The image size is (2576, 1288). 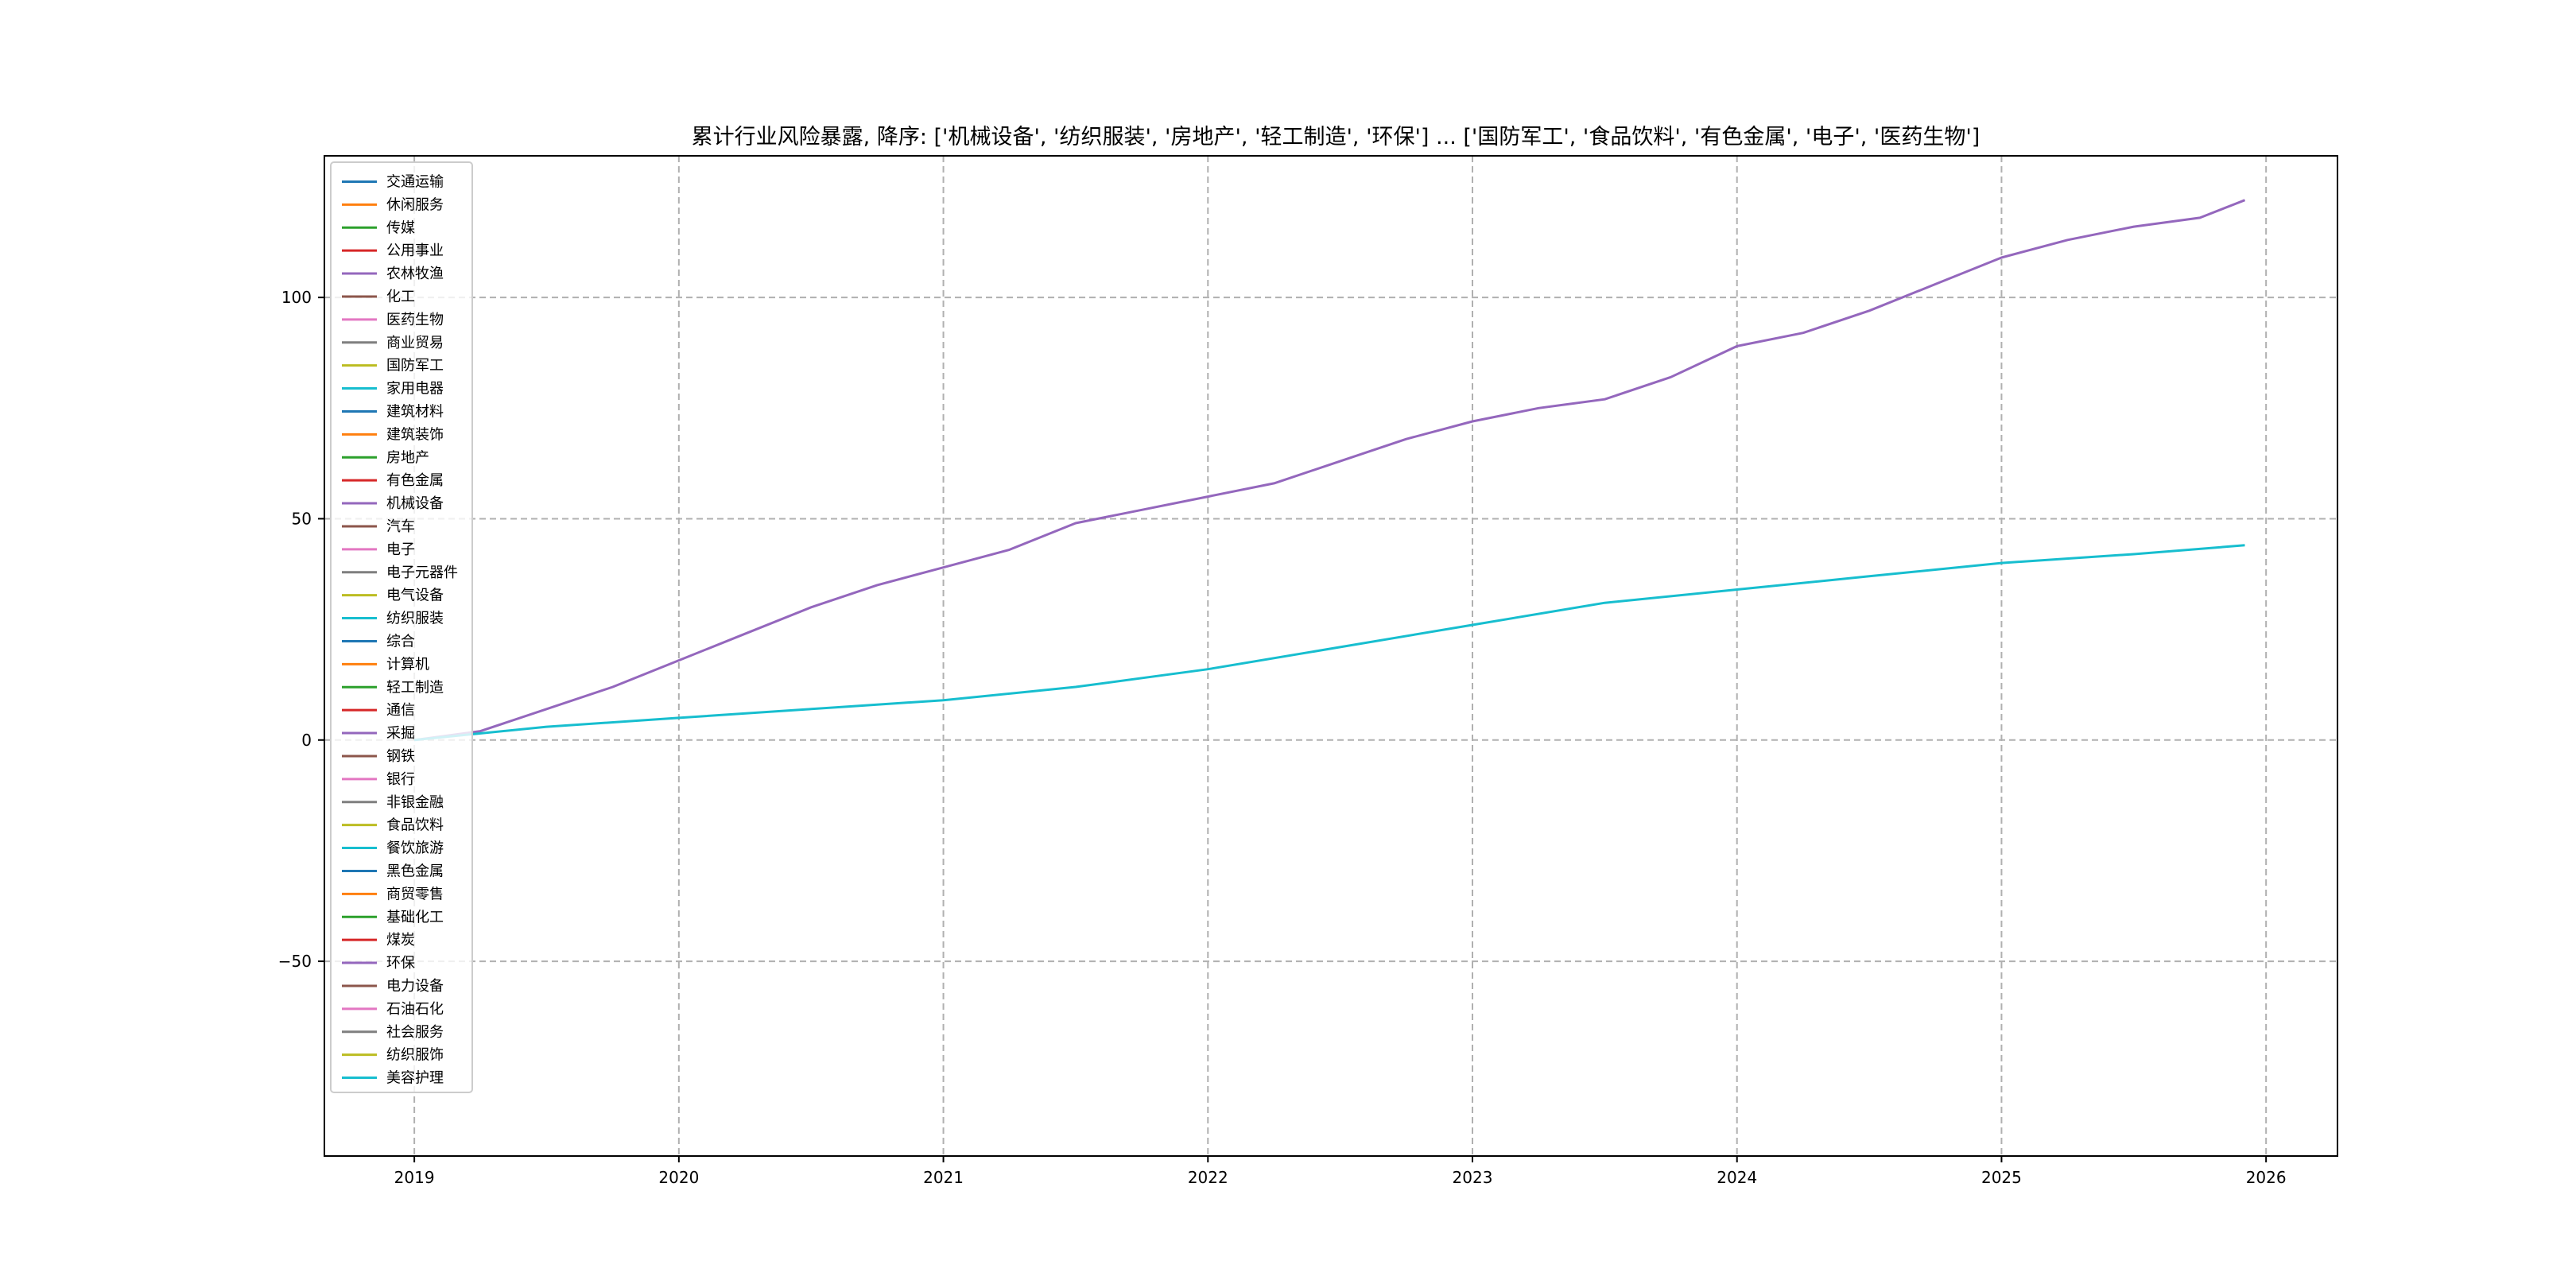 I want to click on legend-entry: 建筑材料, so click(x=393, y=412).